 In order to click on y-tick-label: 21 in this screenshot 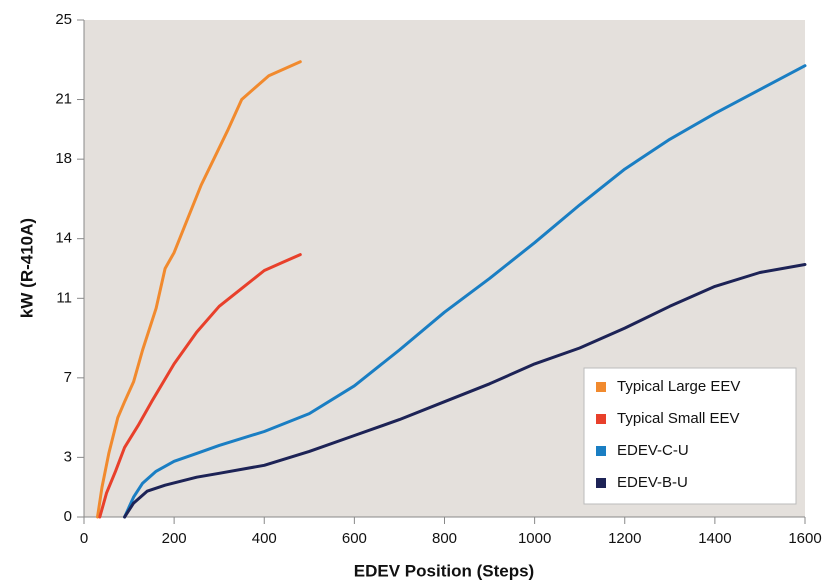, I will do `click(63, 98)`.